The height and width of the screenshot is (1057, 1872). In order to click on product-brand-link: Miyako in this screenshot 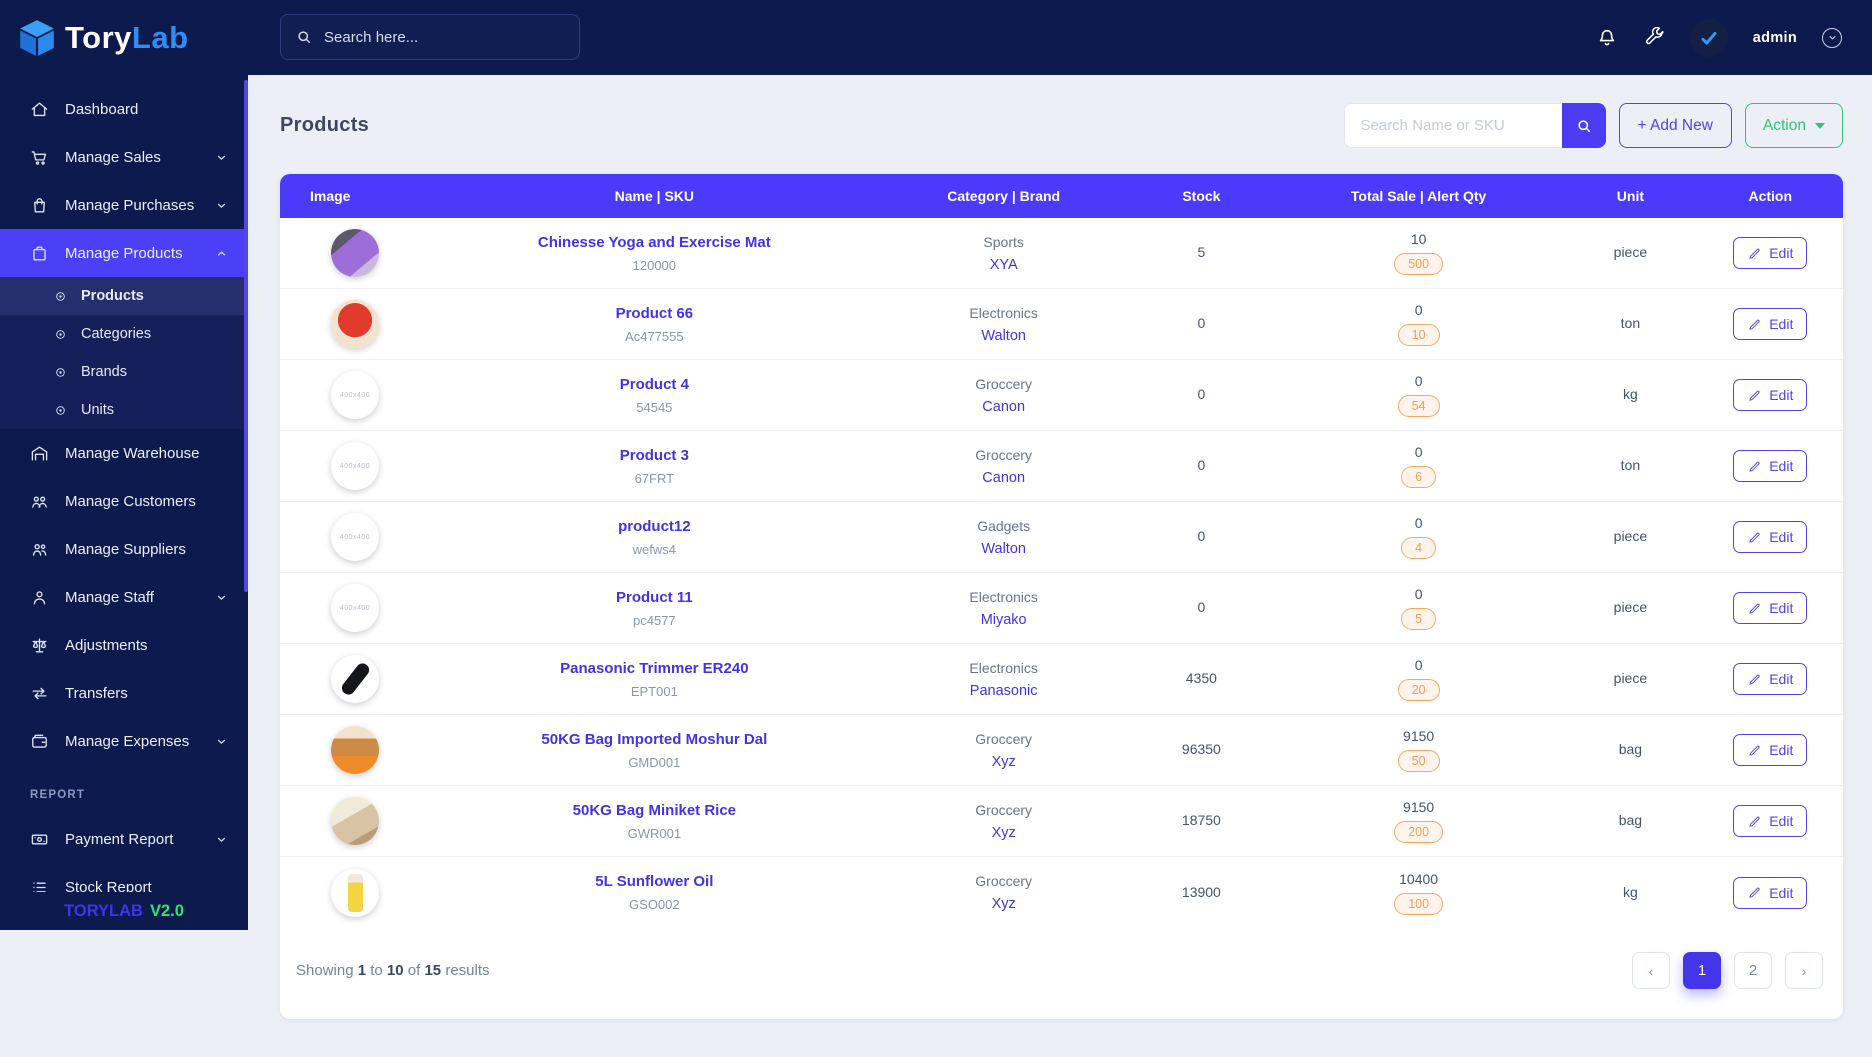, I will do `click(1003, 619)`.